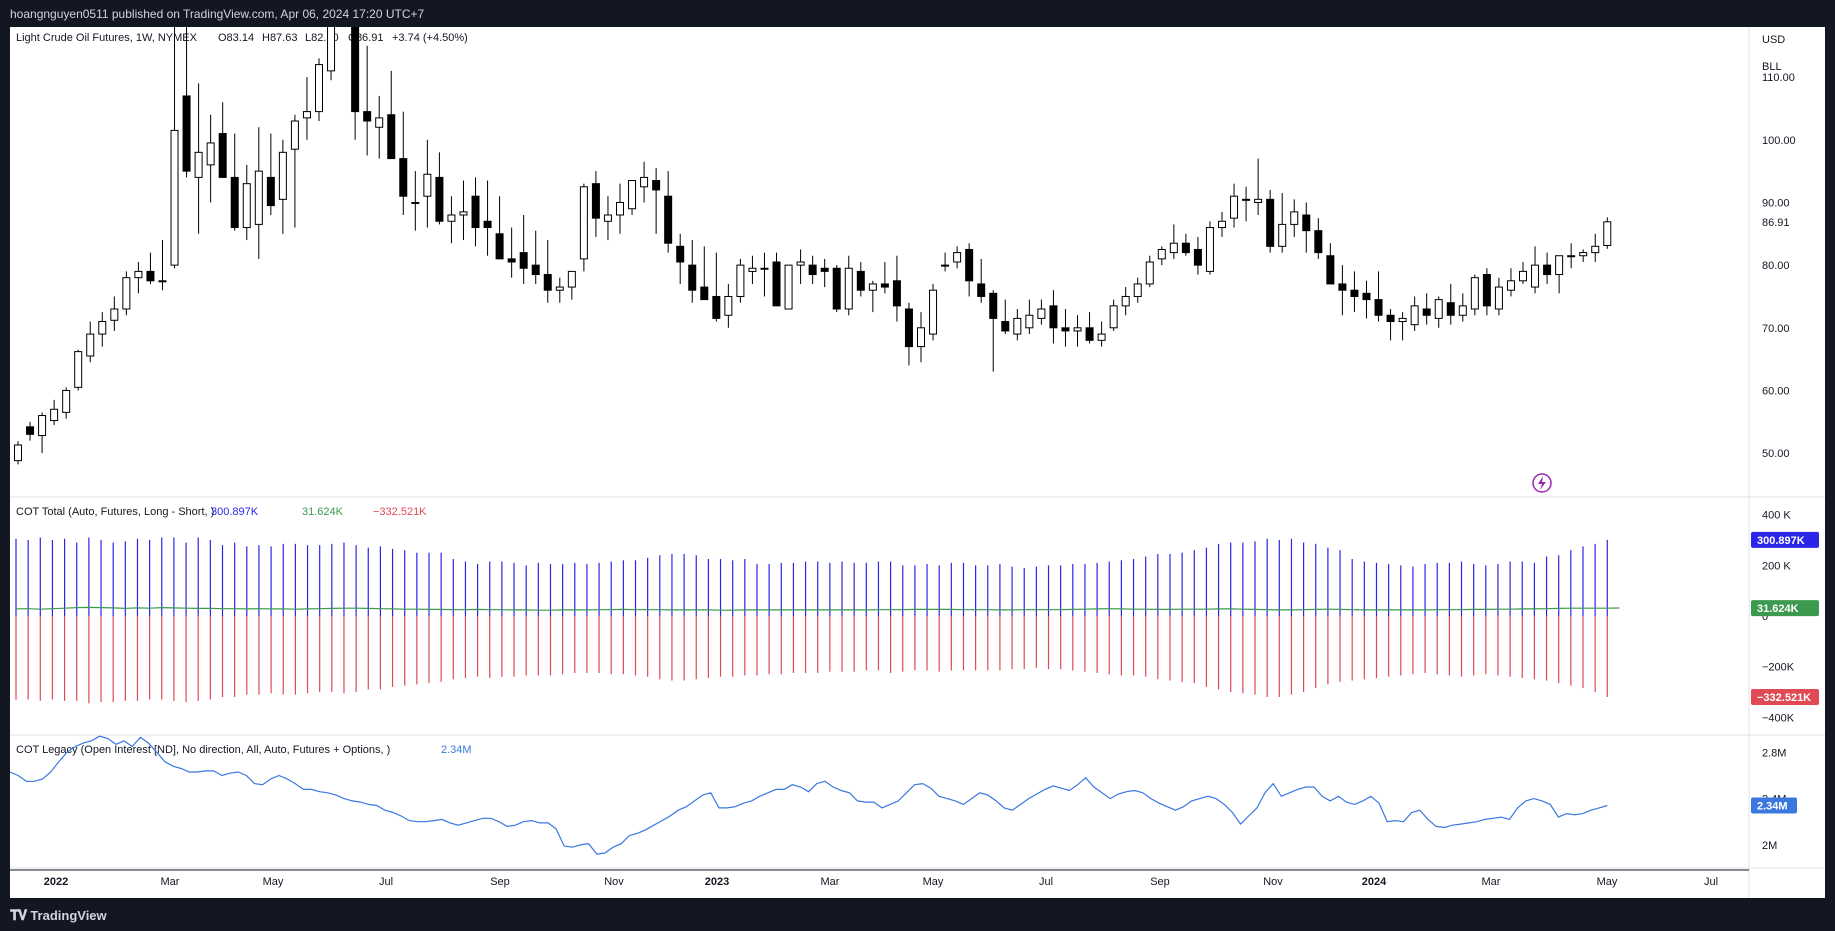  What do you see at coordinates (808, 795) in the screenshot?
I see `oi-series` at bounding box center [808, 795].